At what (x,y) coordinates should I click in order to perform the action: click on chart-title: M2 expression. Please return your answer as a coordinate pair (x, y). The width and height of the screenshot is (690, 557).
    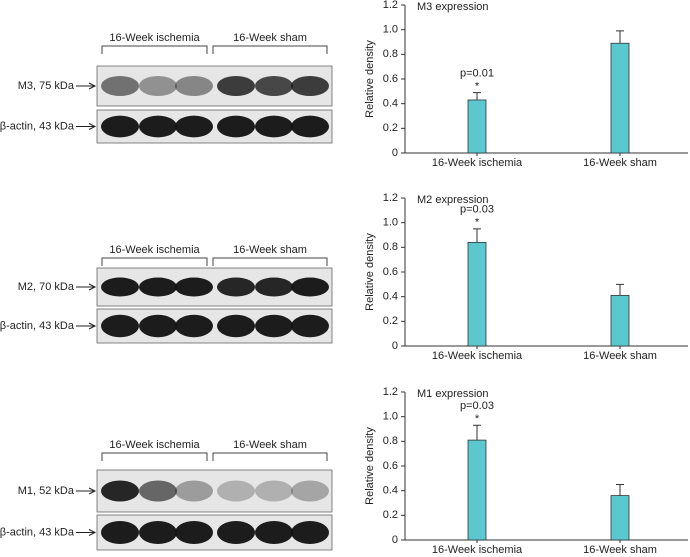
    Looking at the image, I should click on (453, 200).